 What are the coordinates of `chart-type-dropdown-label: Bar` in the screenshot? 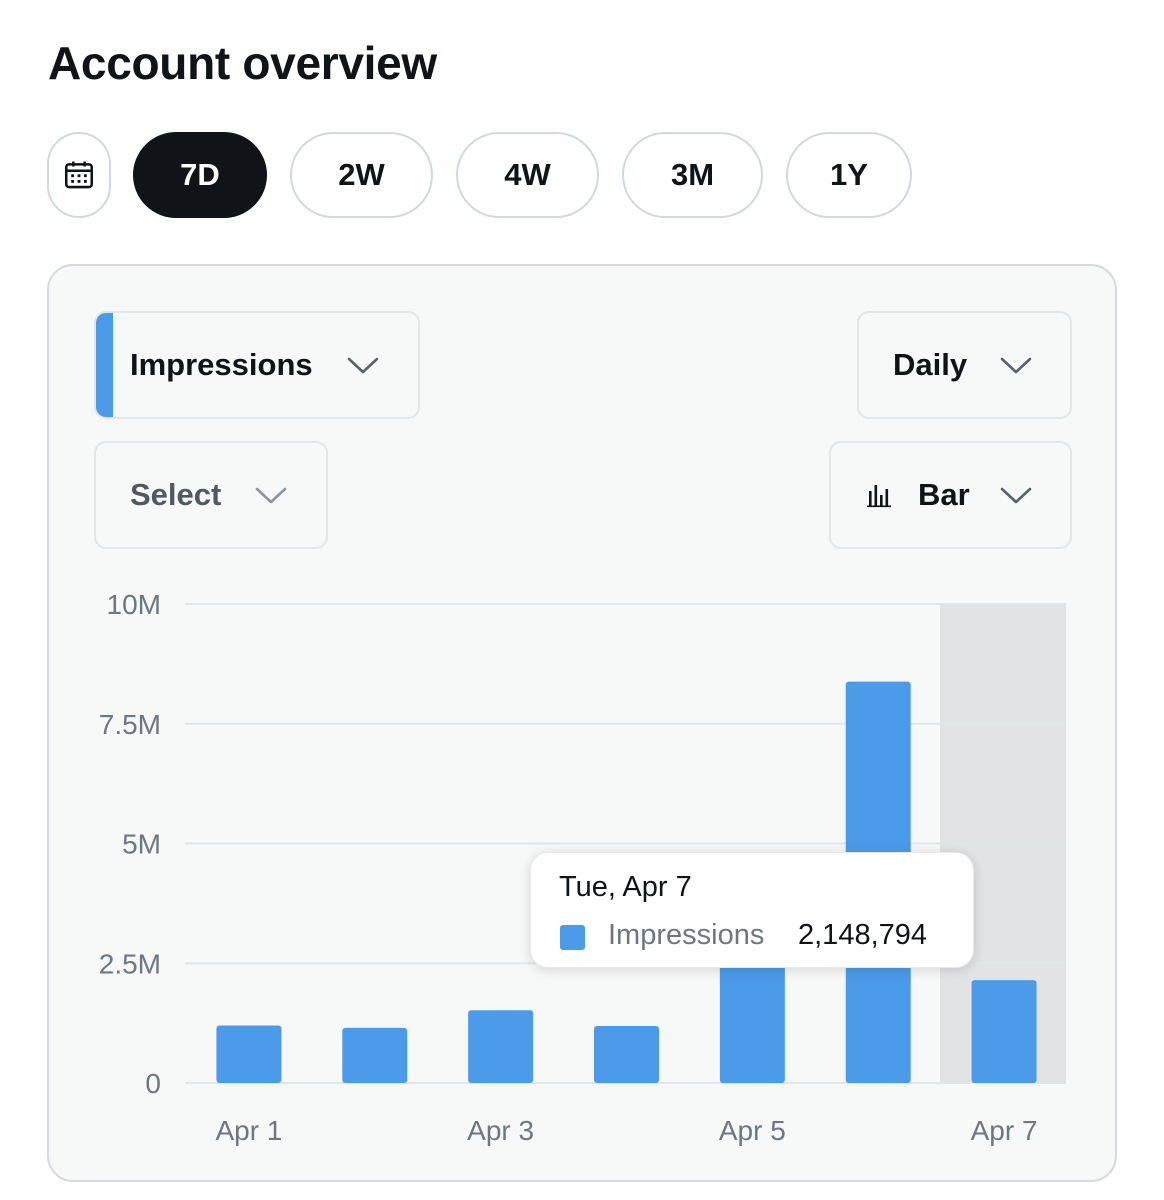 It's located at (944, 494).